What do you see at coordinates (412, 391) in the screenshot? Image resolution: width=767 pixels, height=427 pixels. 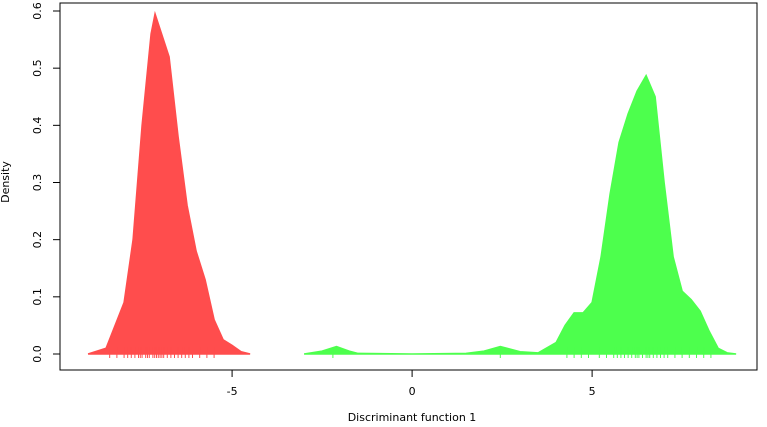 I see `x-tick-label: 0` at bounding box center [412, 391].